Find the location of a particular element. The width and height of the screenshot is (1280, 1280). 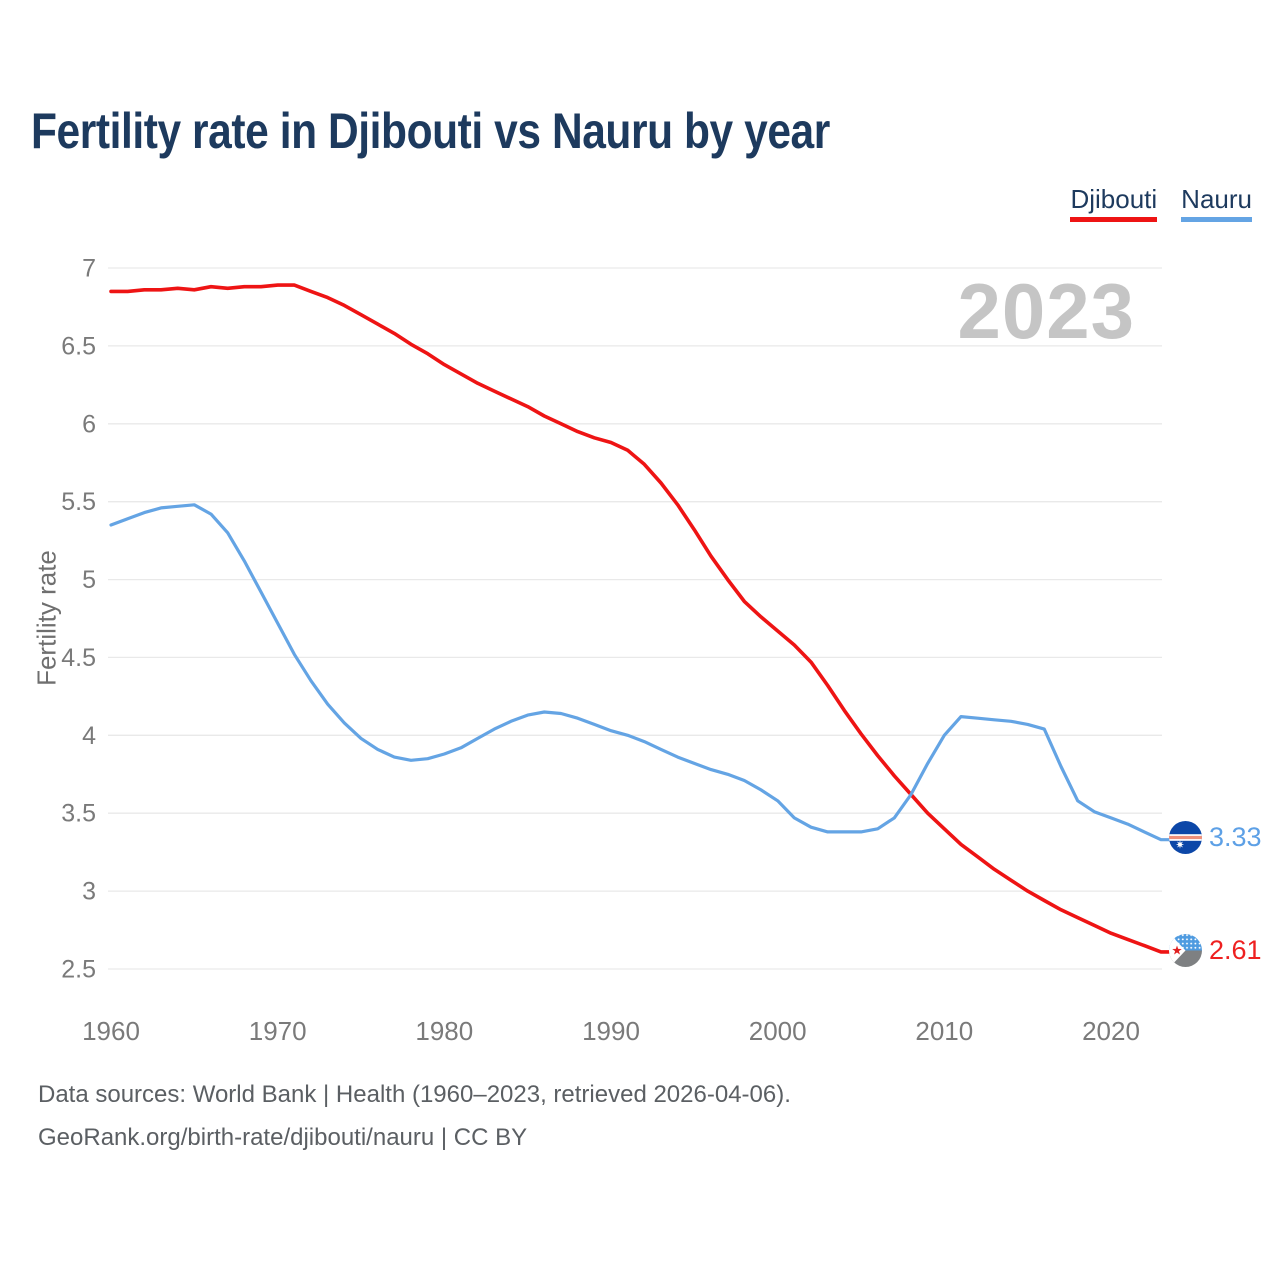

nauru-flag-icon is located at coordinates (1185, 837).